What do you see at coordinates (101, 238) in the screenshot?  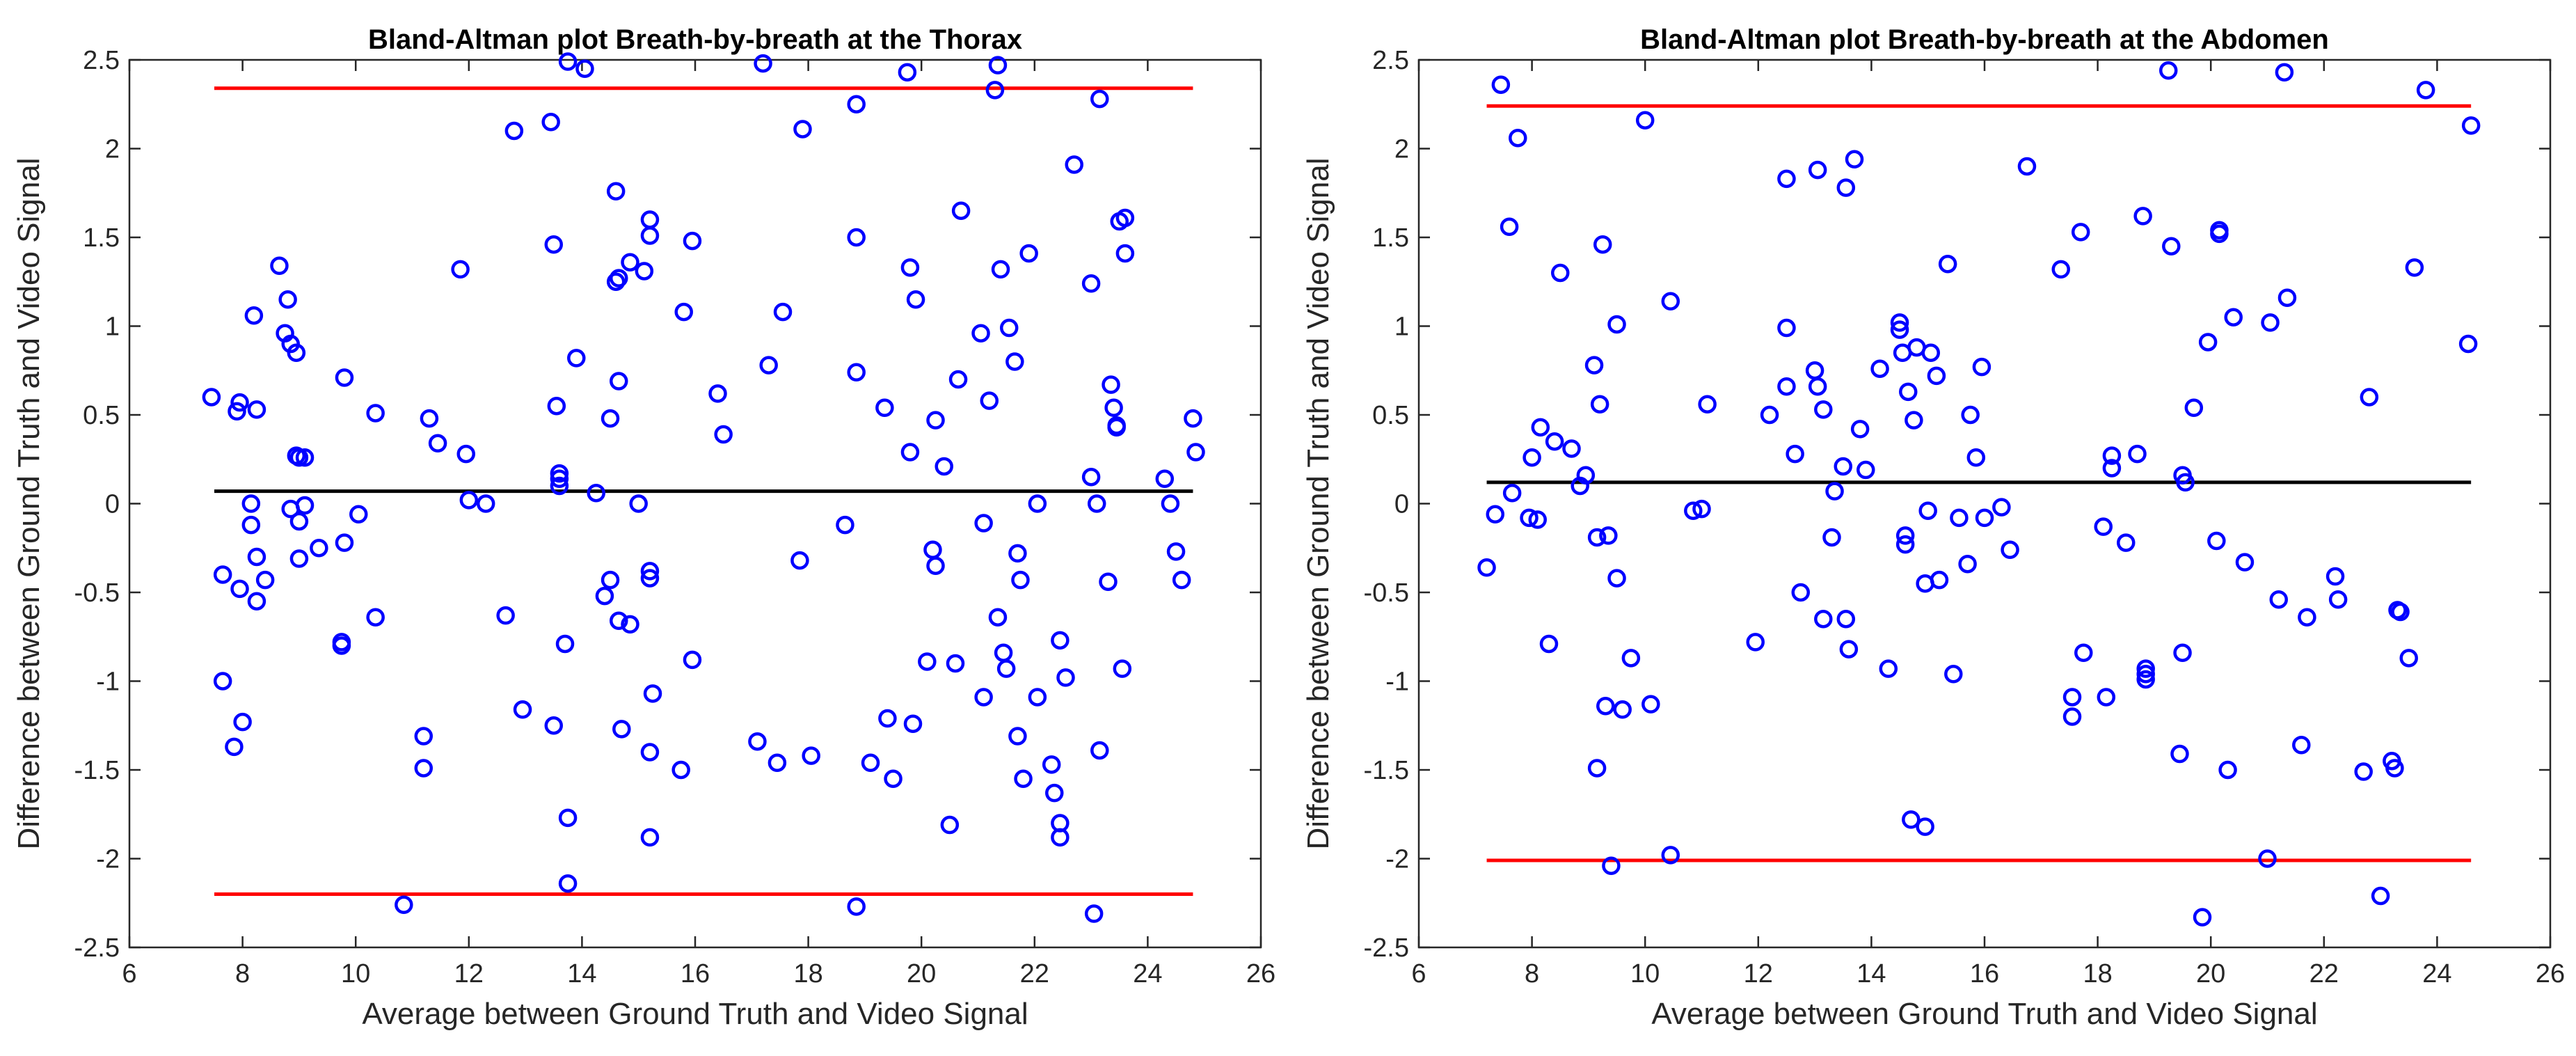 I see `thorax-y-tick-label: 1.5` at bounding box center [101, 238].